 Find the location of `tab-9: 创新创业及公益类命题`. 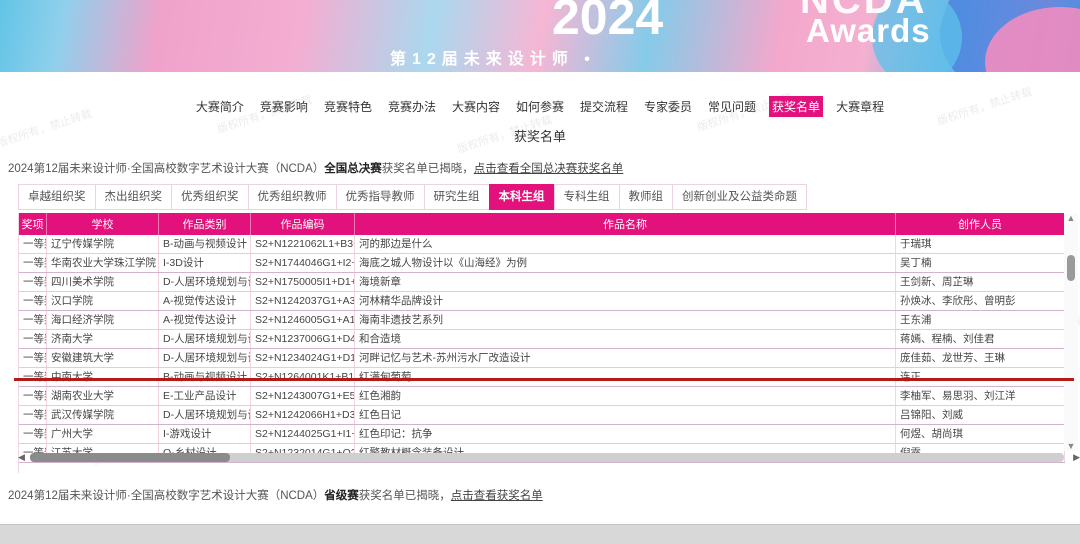

tab-9: 创新创业及公益类命题 is located at coordinates (739, 197).